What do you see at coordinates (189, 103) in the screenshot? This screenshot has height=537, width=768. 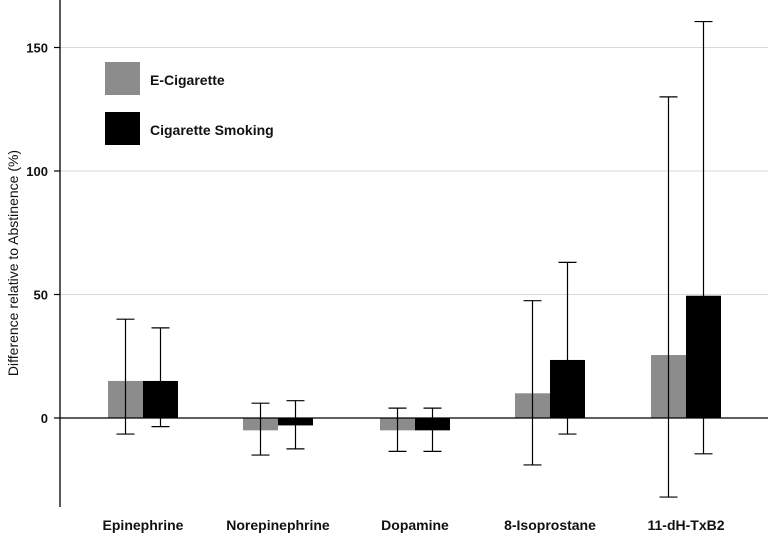 I see `legend: E-Cigarette Cigarette Smoking` at bounding box center [189, 103].